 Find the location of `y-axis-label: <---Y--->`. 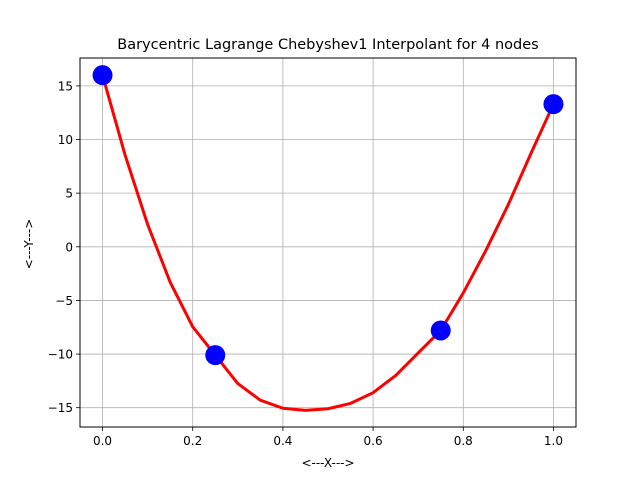

y-axis-label: <---Y---> is located at coordinates (29, 244).